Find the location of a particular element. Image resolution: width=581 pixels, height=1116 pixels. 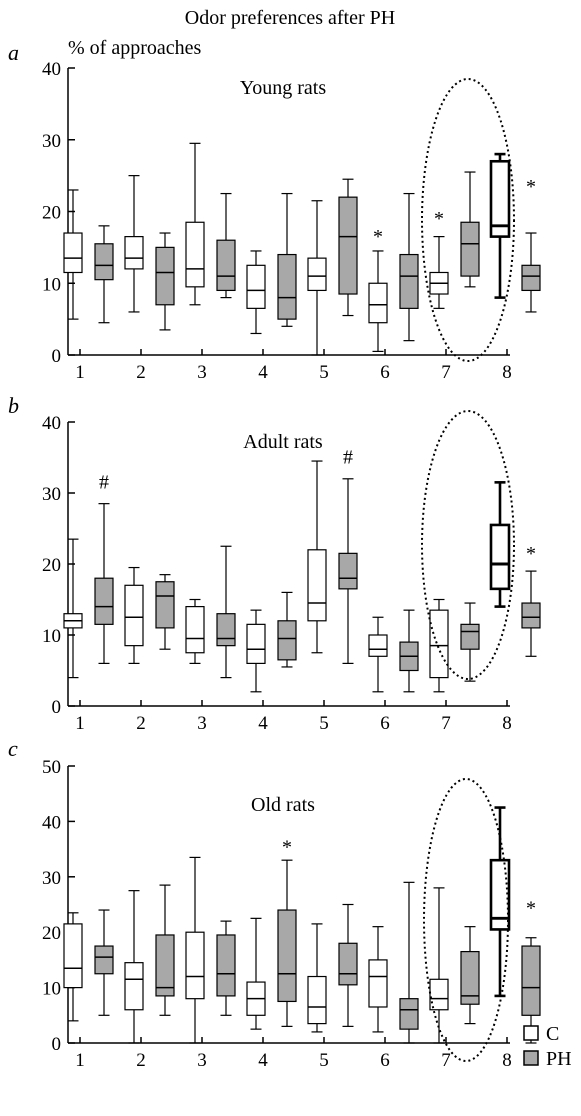

panel-letter-c: c is located at coordinates (13, 748).